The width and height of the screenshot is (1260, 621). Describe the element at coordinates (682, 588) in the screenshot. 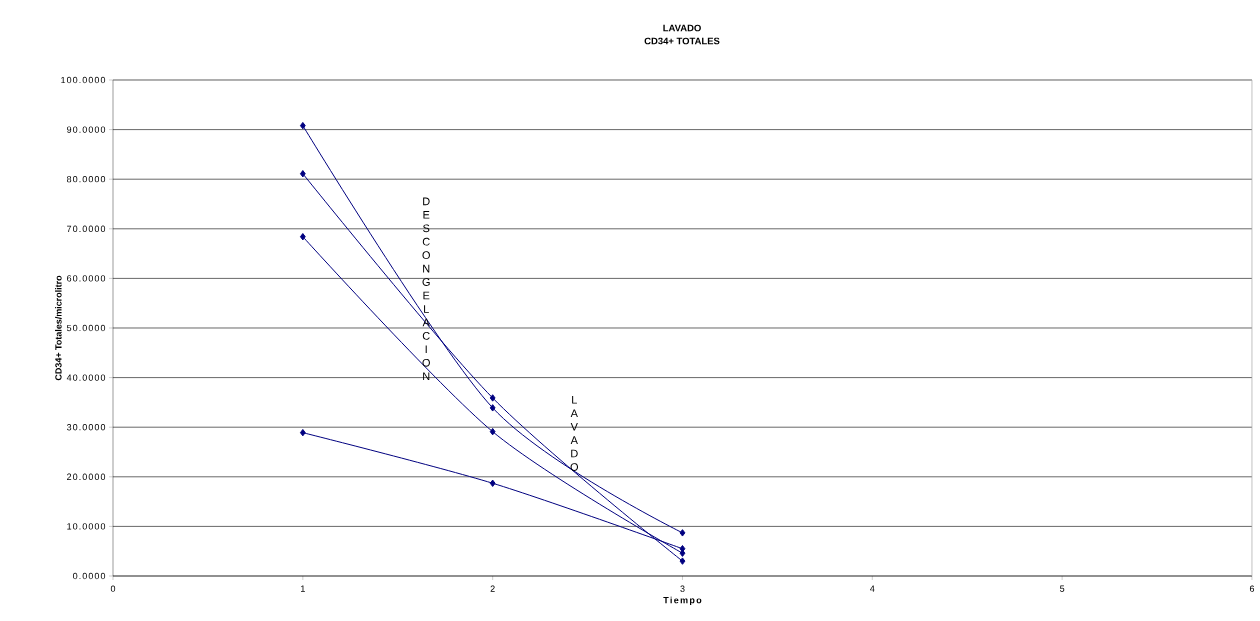

I see `x-tick-label: 3` at that location.